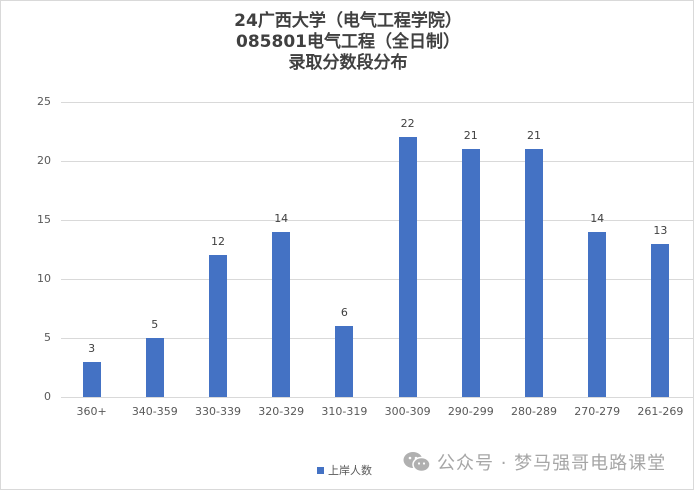  I want to click on y-axis-tick-label: 0, so click(47, 396).